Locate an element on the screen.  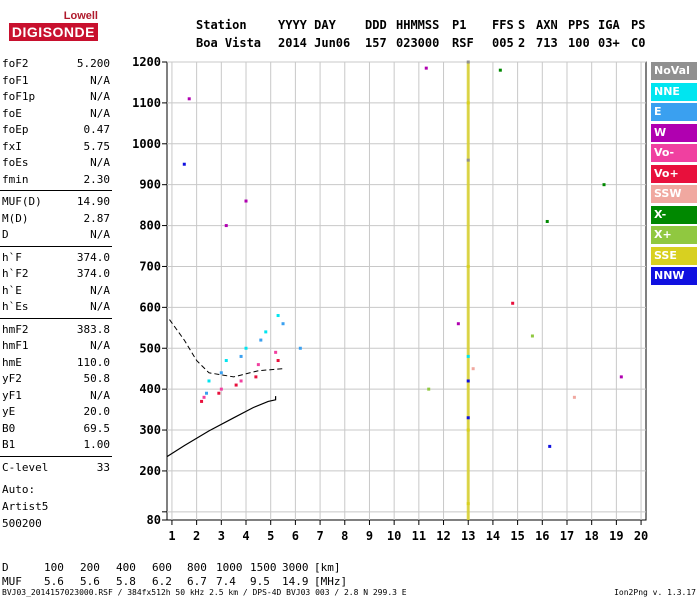
legend-item-noval: NoVal is located at coordinates (674, 71).